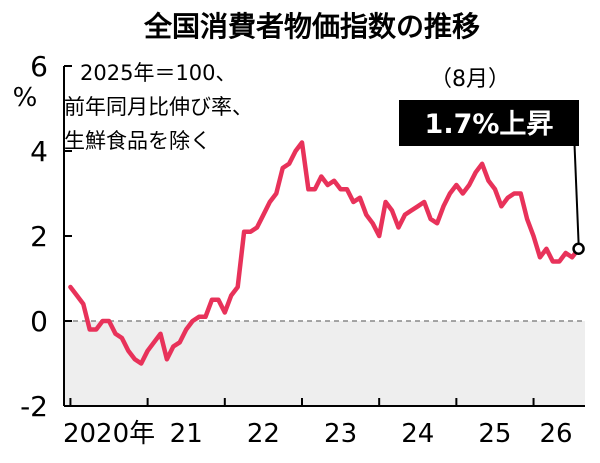  Describe the element at coordinates (34, 406) in the screenshot. I see `y-tick-label: -2` at that location.